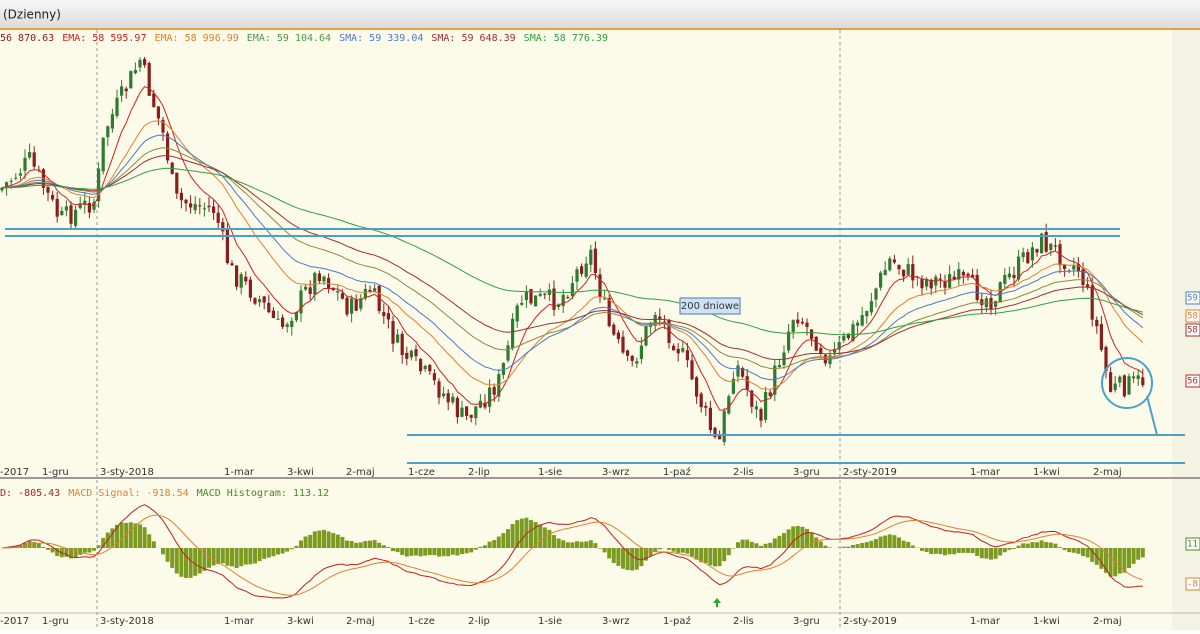  Describe the element at coordinates (14, 472) in the screenshot. I see `x-axis-label: -2017` at that location.